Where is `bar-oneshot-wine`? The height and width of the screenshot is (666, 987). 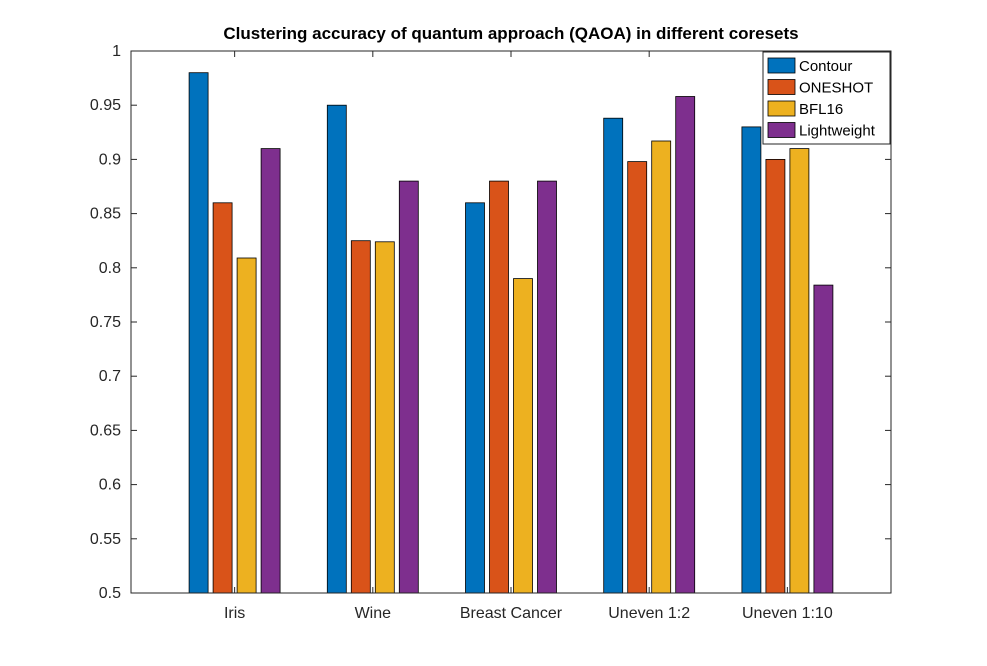 bar-oneshot-wine is located at coordinates (360, 417).